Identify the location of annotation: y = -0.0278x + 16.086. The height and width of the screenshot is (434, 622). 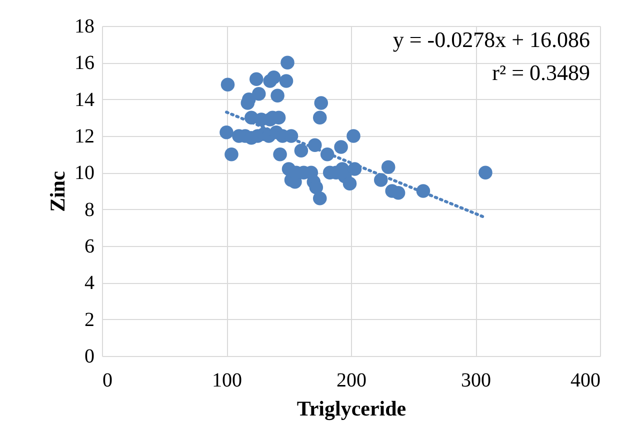
(491, 39).